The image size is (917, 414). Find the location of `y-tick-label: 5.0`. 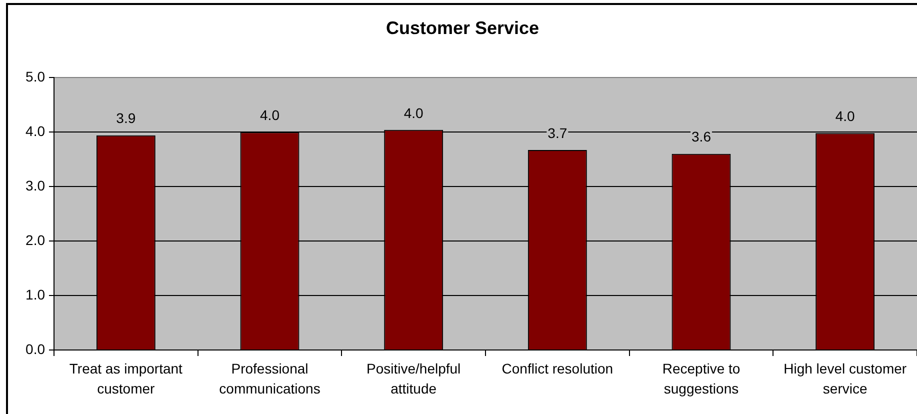

y-tick-label: 5.0 is located at coordinates (36, 76).